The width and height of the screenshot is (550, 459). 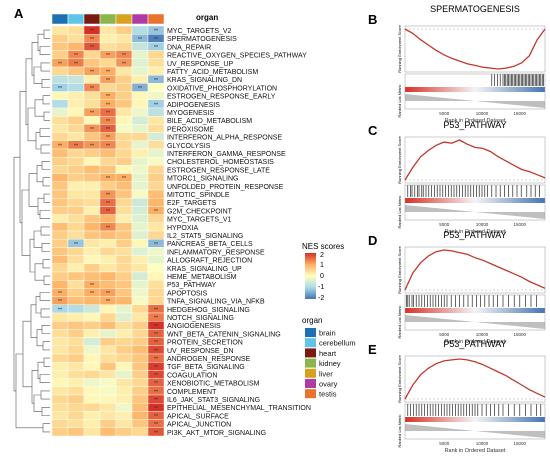 What do you see at coordinates (322, 276) in the screenshot?
I see `nes-tick: 0` at bounding box center [322, 276].